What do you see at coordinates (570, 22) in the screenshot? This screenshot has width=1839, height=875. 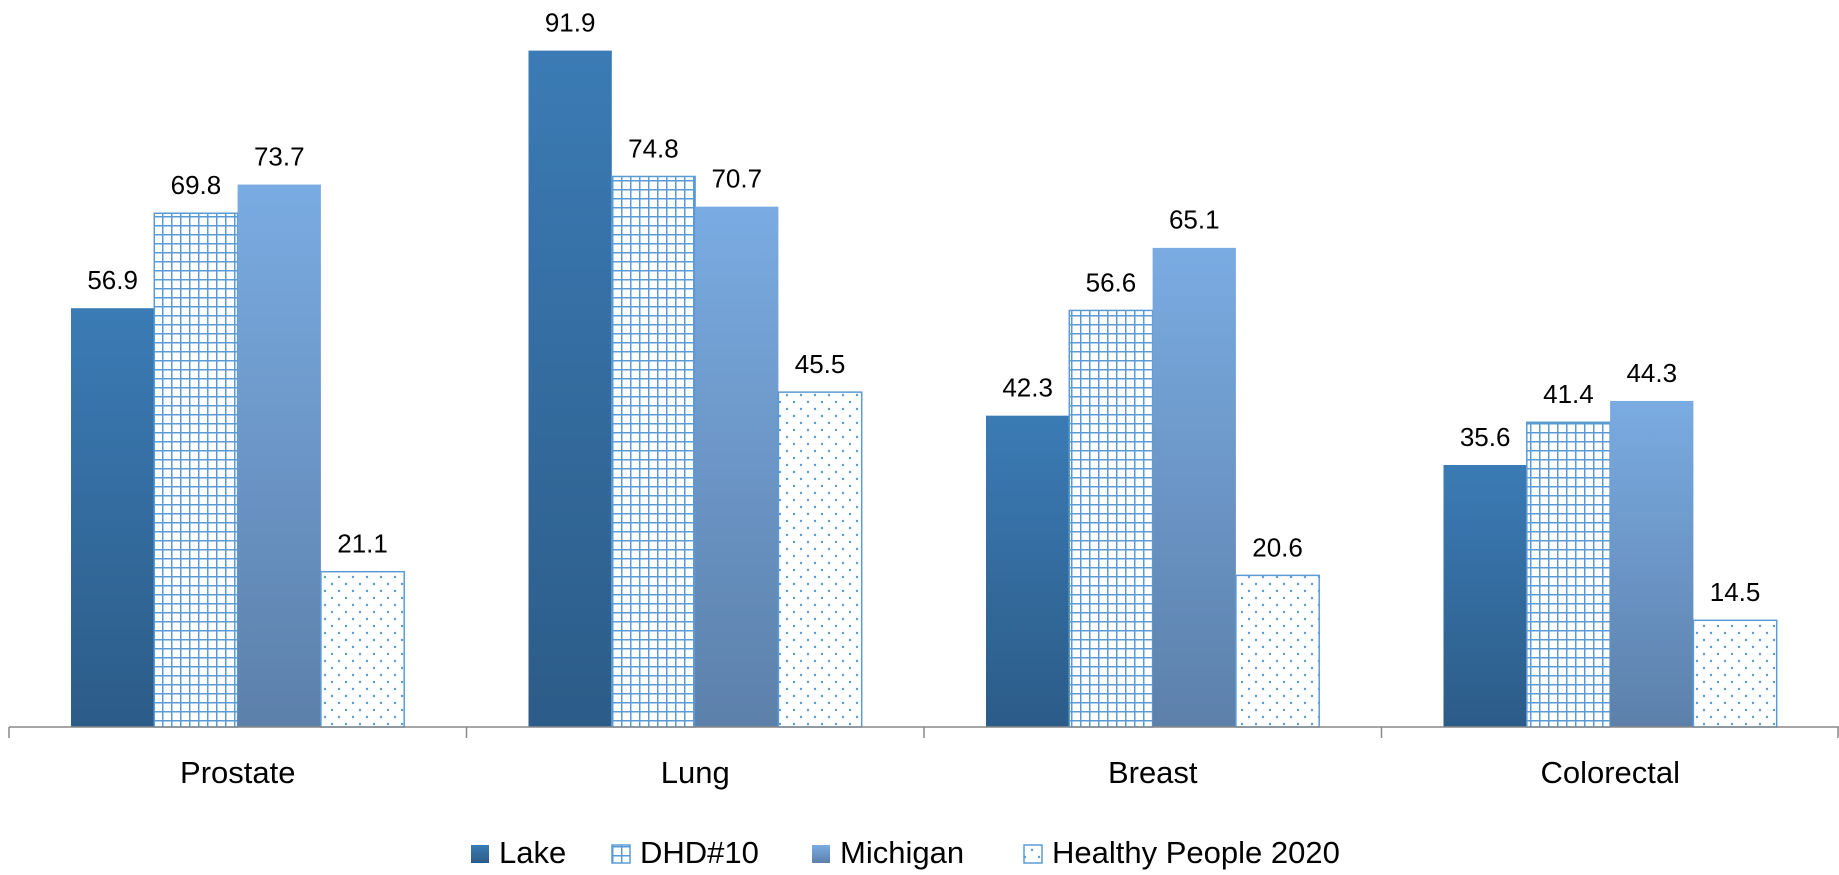 I see `data-label: 91.9` at bounding box center [570, 22].